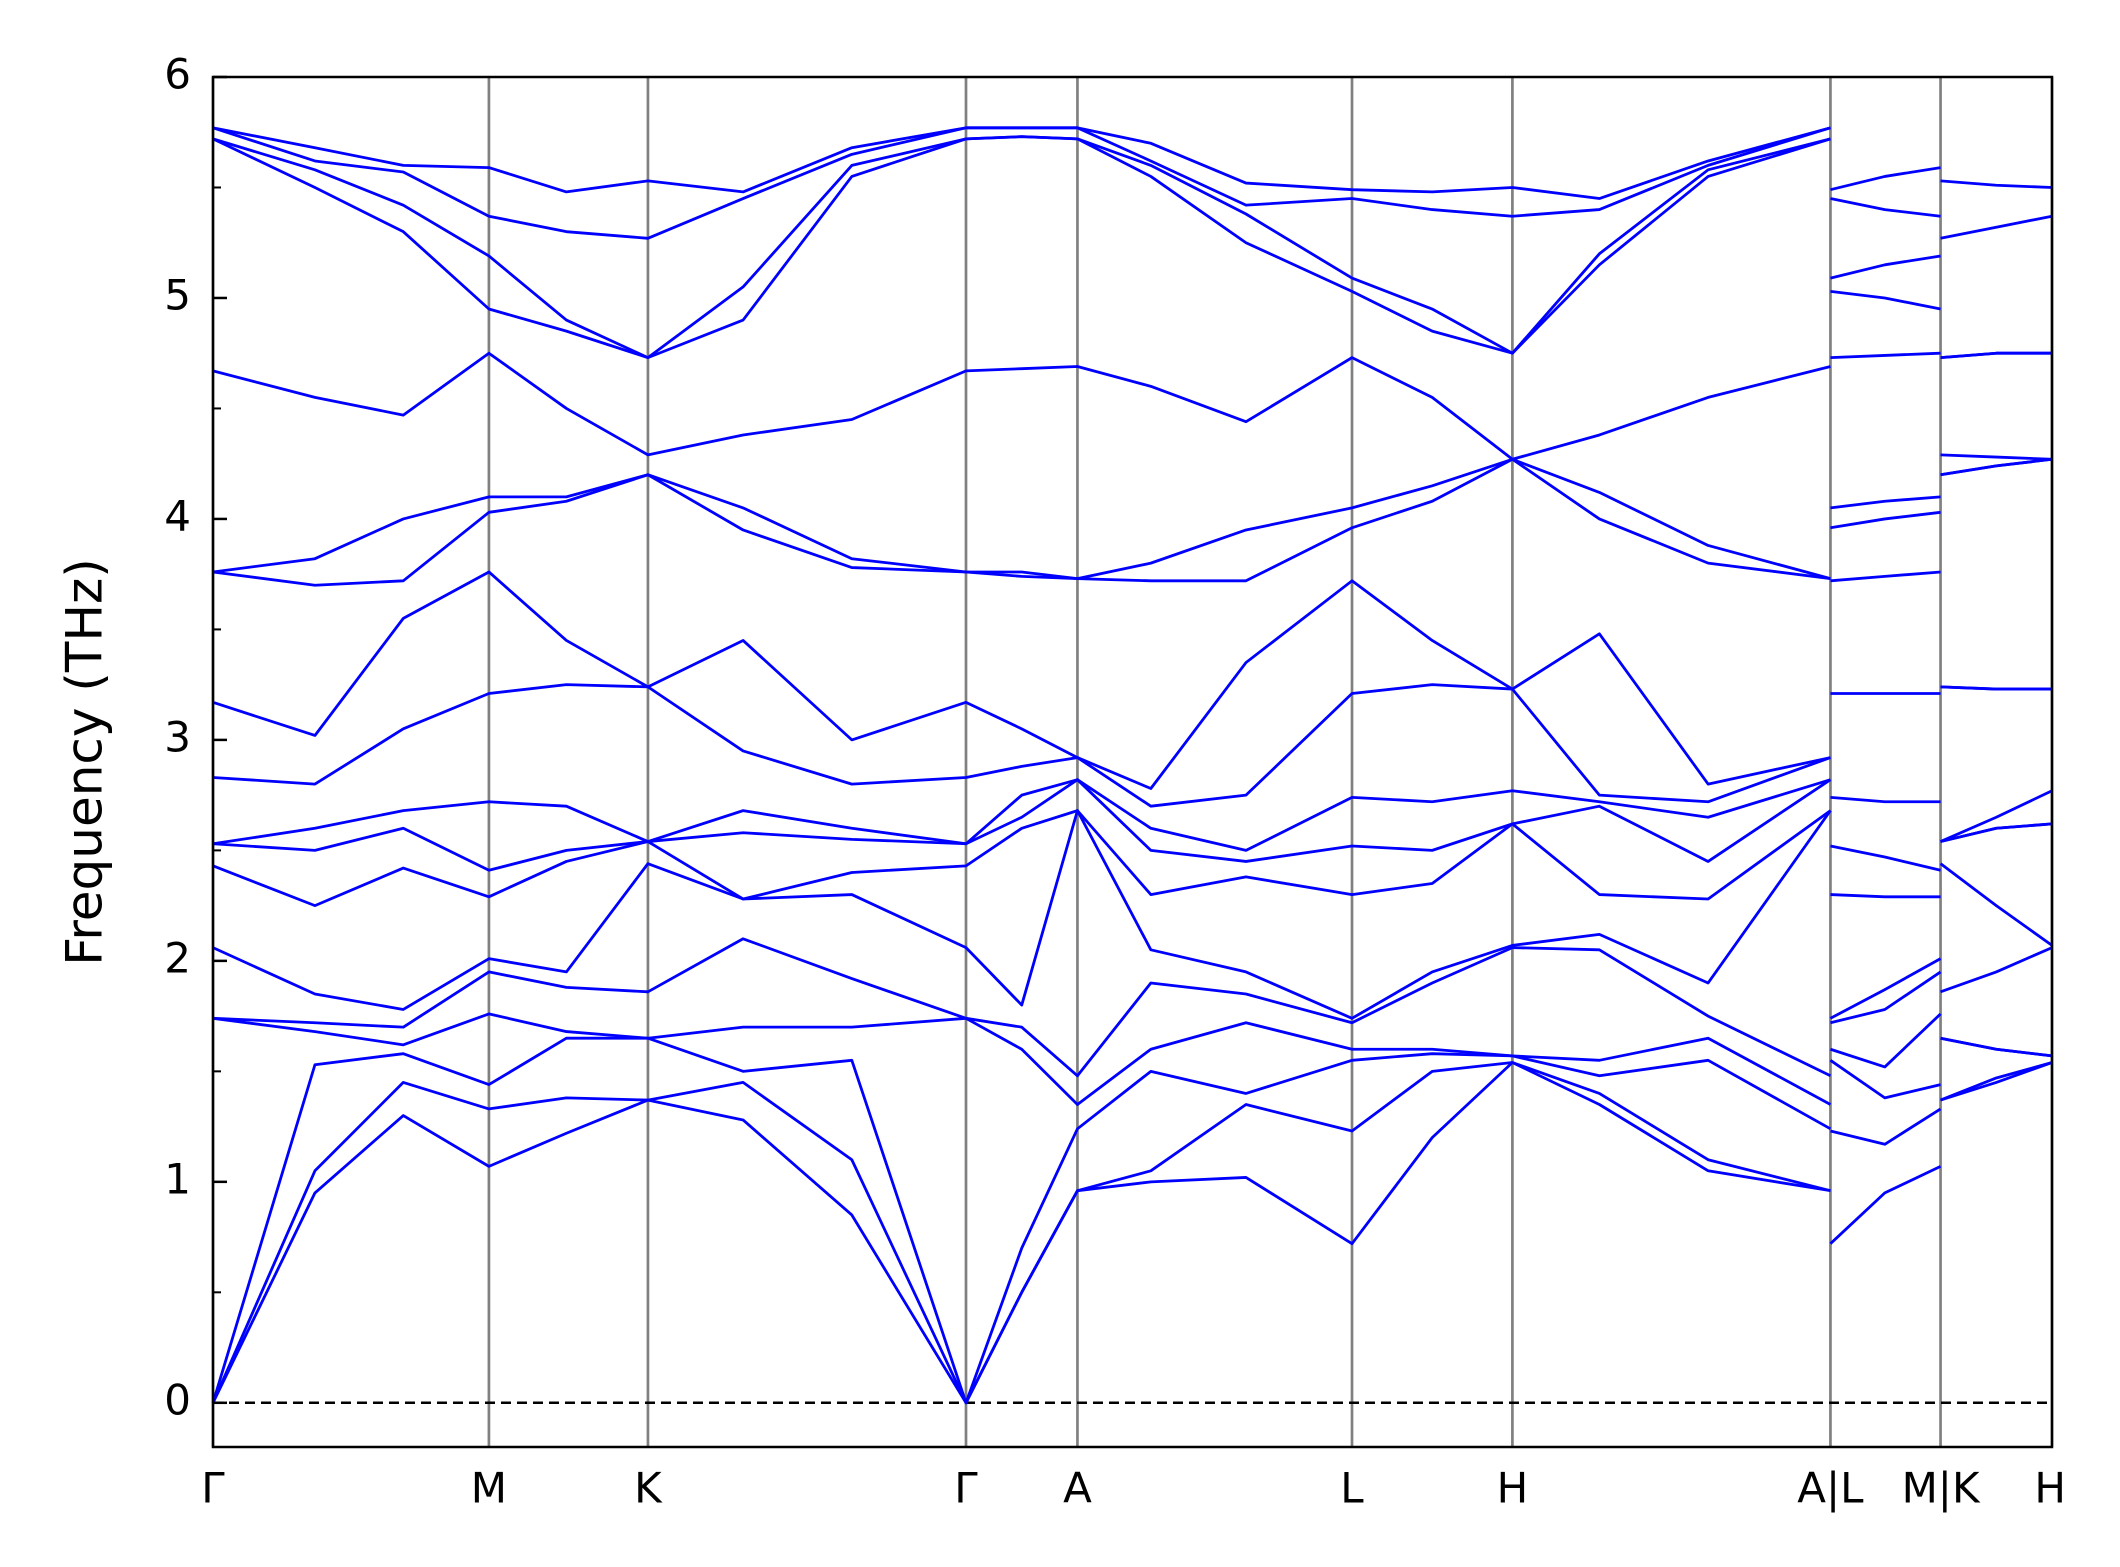 The image size is (2120, 1567). I want to click on x-tick-label: A, so click(1077, 1488).